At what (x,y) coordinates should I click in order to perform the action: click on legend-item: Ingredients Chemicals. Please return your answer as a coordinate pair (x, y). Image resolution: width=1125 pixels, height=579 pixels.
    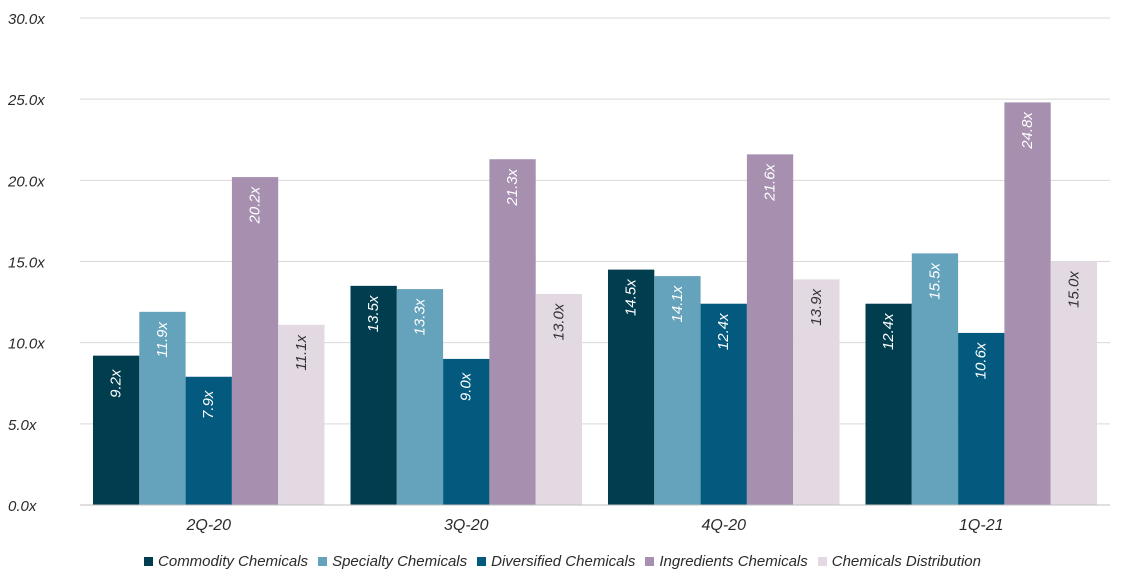
    Looking at the image, I should click on (726, 561).